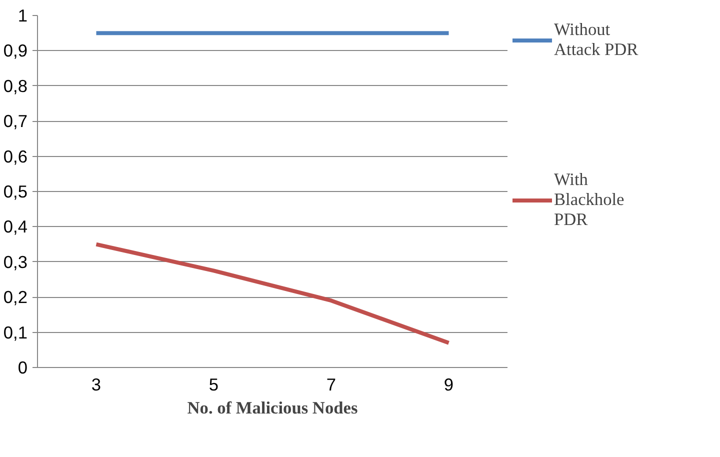  Describe the element at coordinates (15, 192) in the screenshot. I see `y-tick-label: 0,5` at that location.